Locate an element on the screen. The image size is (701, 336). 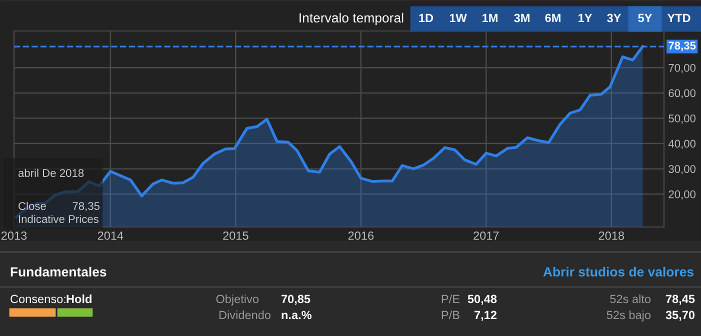
y-tick-label: 40,00 is located at coordinates (682, 144).